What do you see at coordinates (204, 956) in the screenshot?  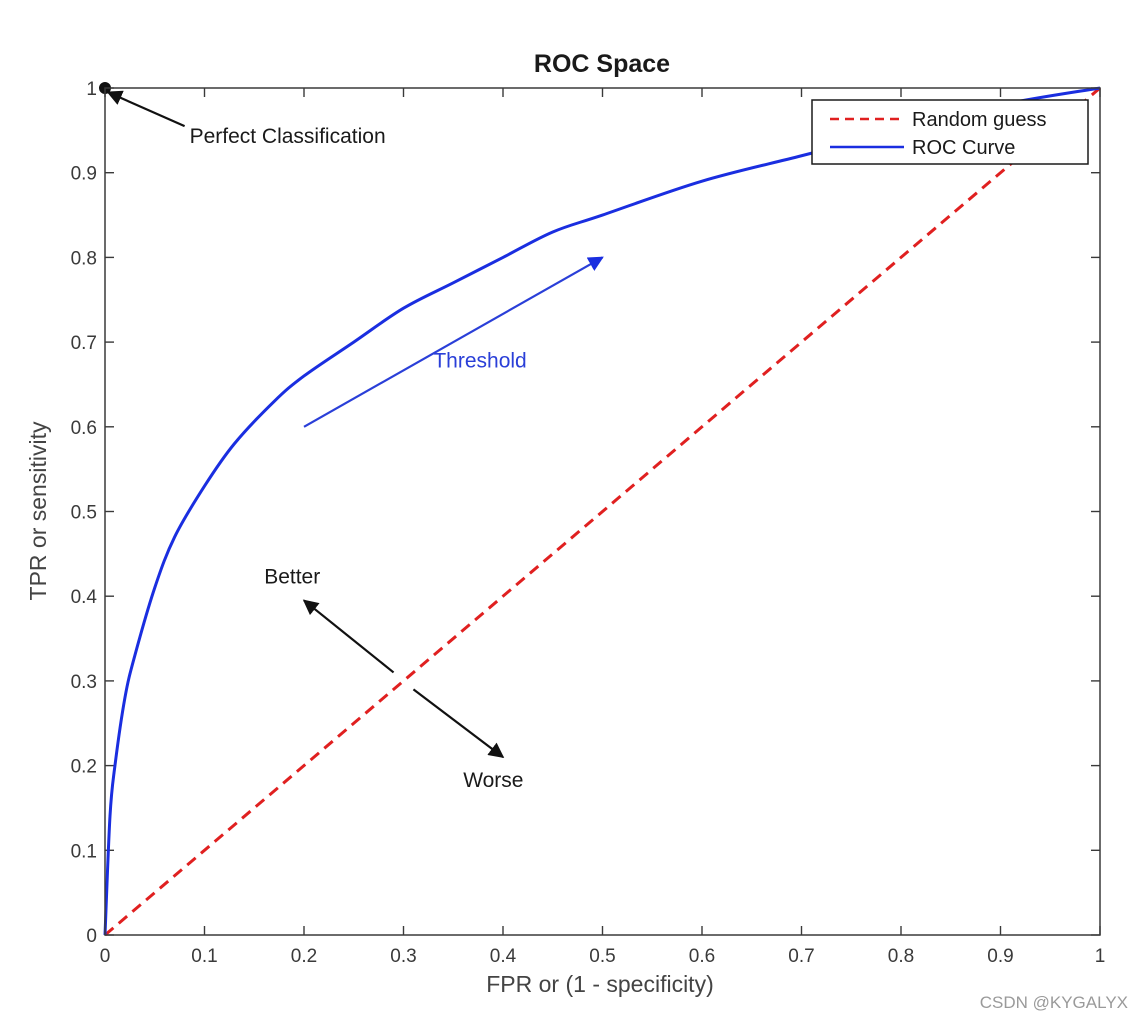 I see `x-tick-label: 0.1` at bounding box center [204, 956].